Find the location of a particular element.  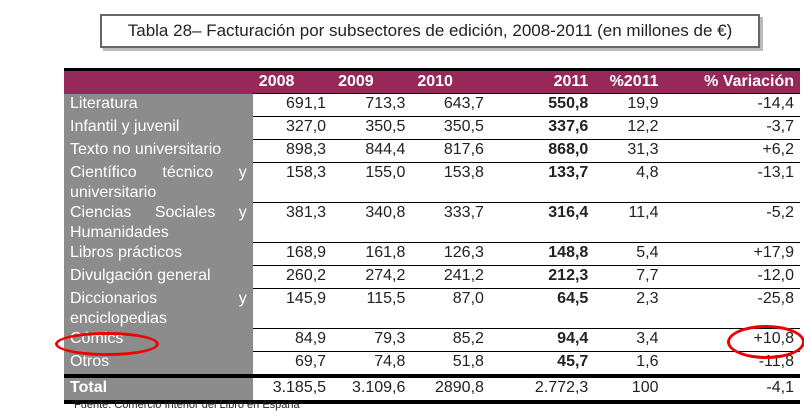

cell-2009: 3.109,6 is located at coordinates (372, 389).